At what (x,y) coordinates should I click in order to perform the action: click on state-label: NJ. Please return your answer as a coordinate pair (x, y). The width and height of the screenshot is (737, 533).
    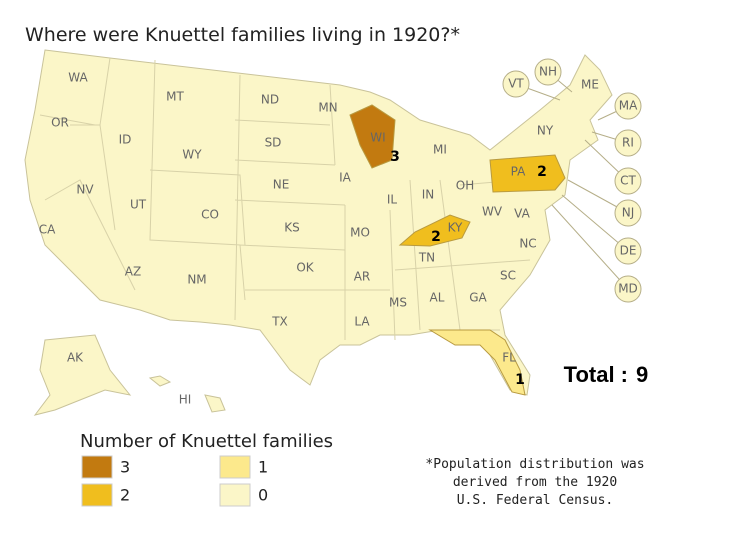
    Looking at the image, I should click on (628, 213).